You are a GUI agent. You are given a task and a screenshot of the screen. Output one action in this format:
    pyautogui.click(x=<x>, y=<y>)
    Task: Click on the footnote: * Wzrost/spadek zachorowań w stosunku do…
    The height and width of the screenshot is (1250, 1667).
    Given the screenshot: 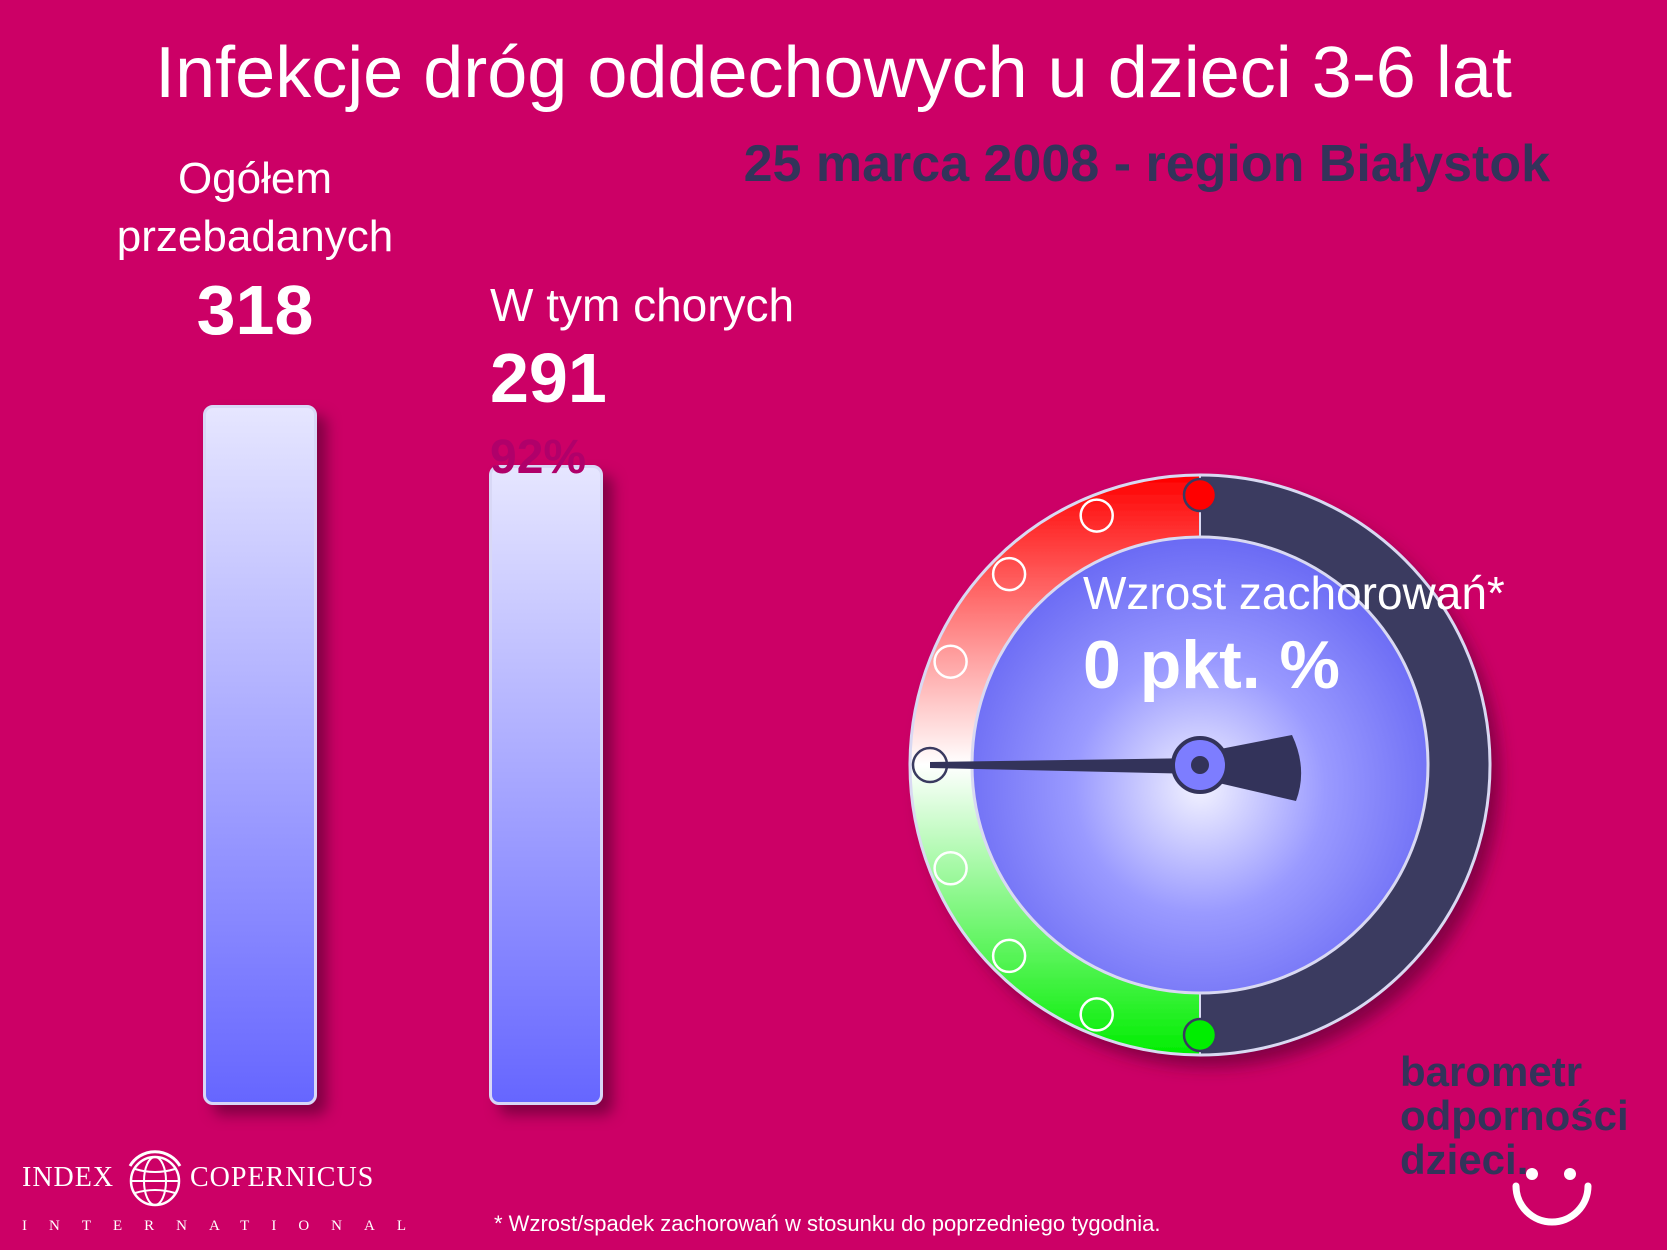 What is the action you would take?
    pyautogui.click(x=827, y=1223)
    